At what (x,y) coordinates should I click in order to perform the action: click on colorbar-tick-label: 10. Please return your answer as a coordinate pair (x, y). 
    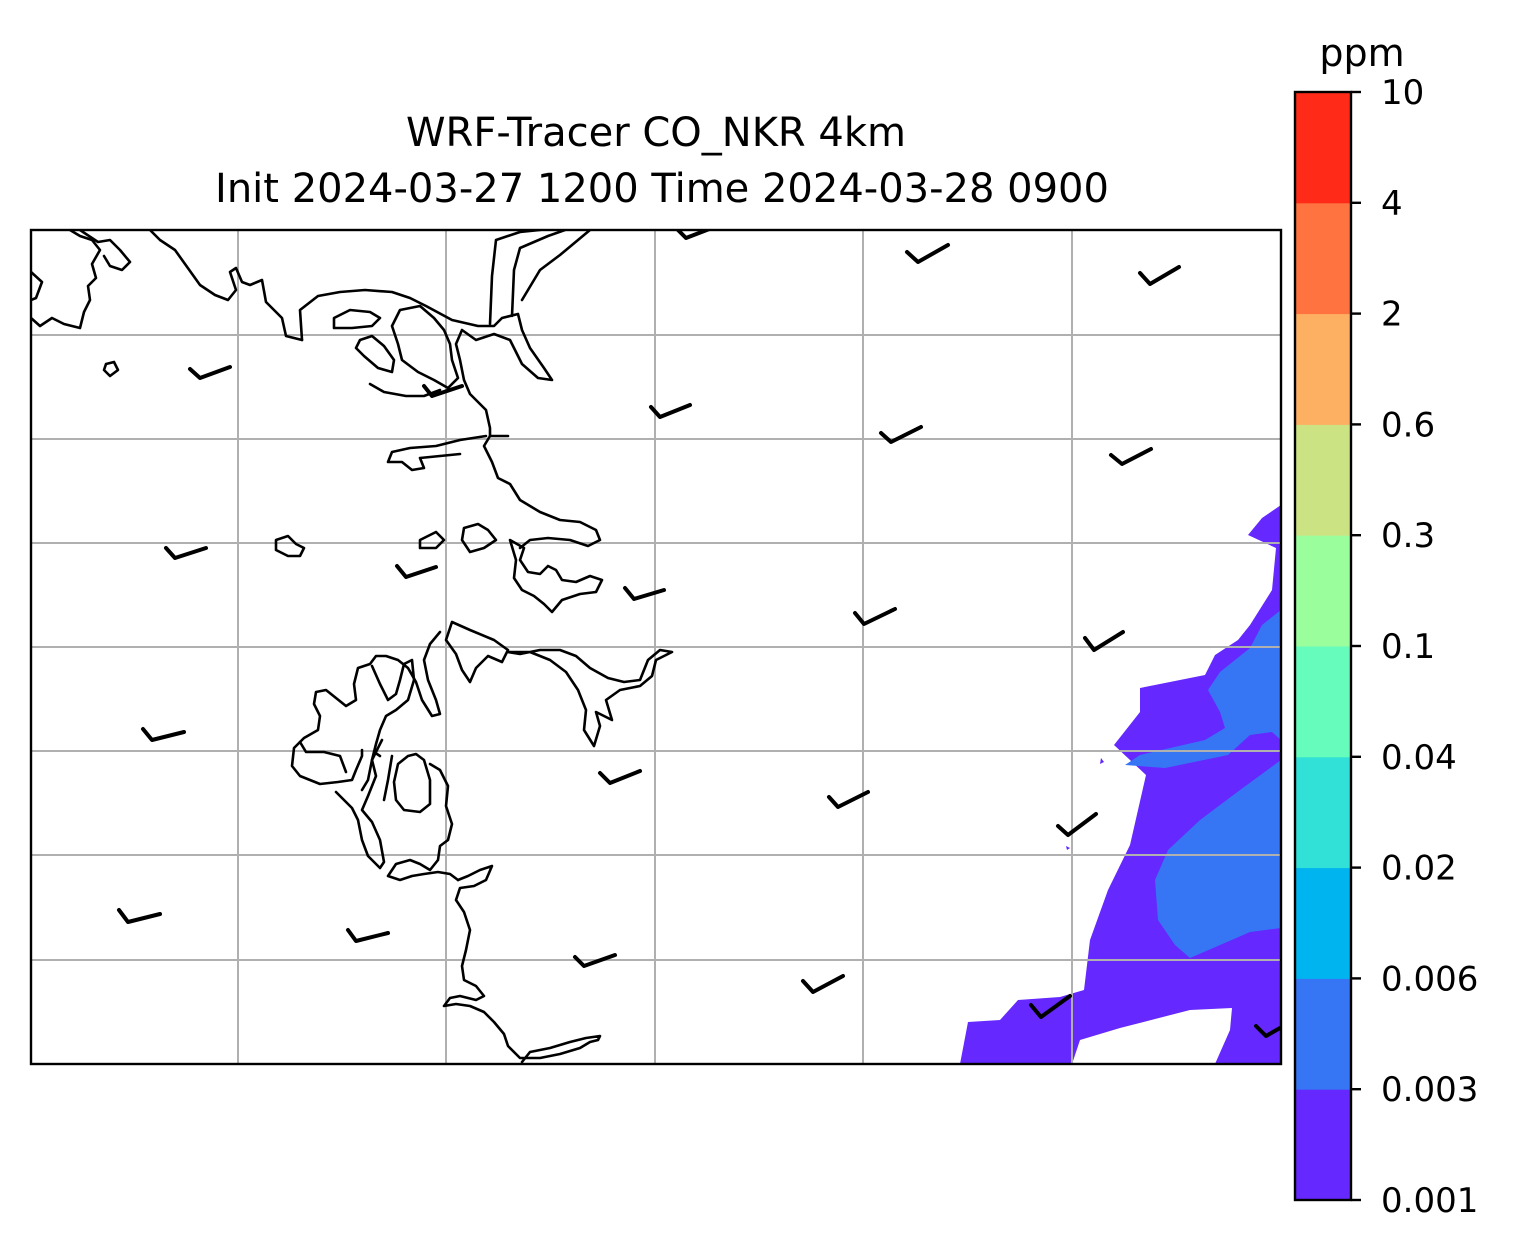
    Looking at the image, I should click on (1402, 93).